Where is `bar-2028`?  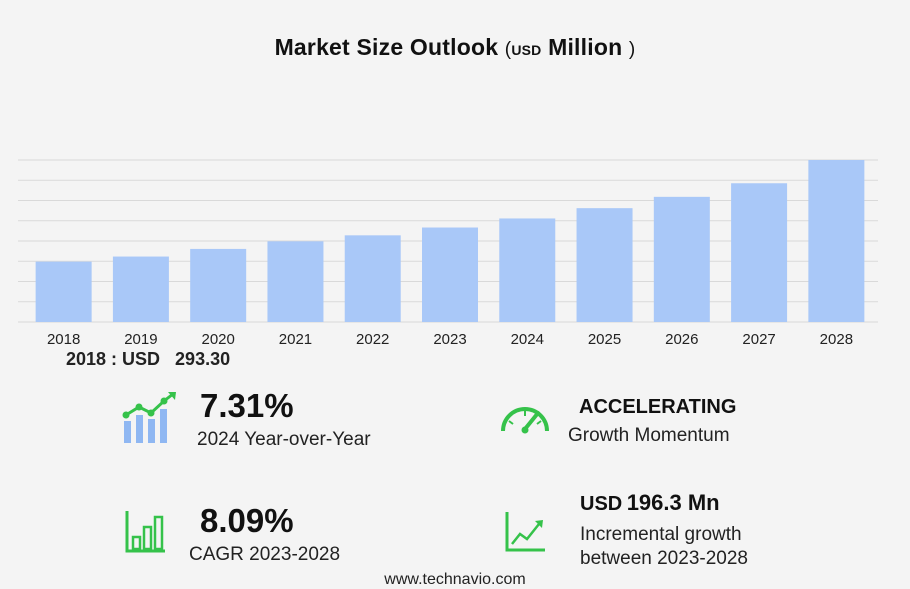 bar-2028 is located at coordinates (836, 241).